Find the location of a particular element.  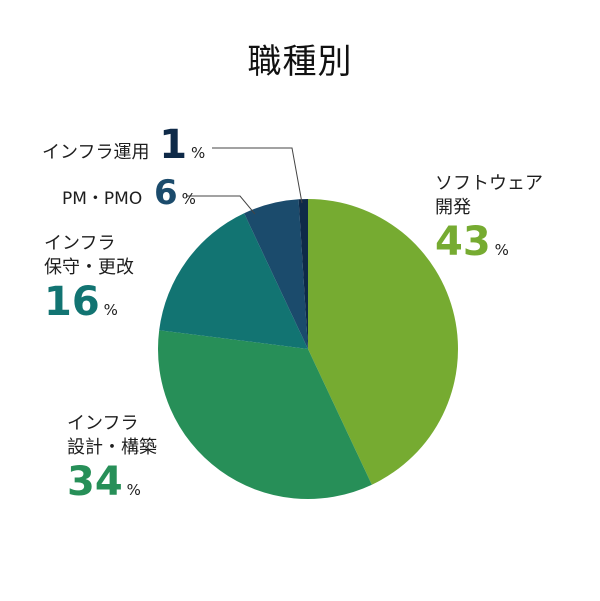

leader-lines is located at coordinates (244, 181).